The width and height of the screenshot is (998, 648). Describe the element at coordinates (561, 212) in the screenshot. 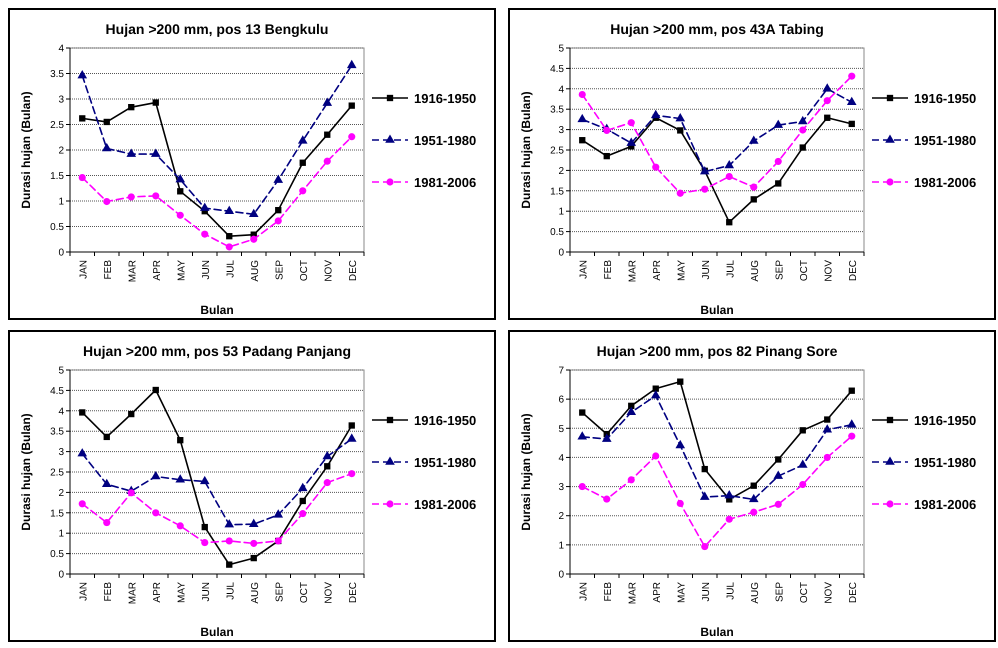

I see `y-tick-label: 1` at that location.